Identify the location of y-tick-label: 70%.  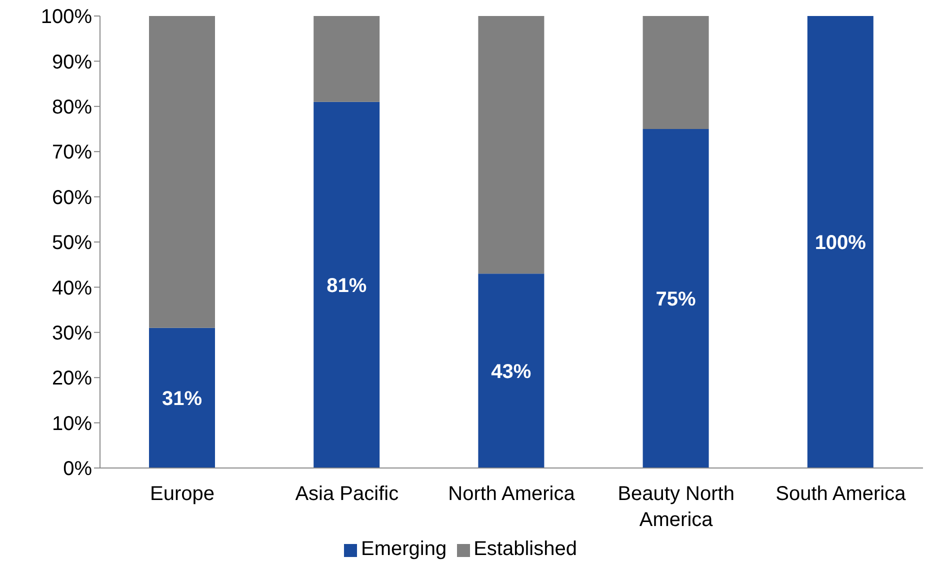
(72, 153).